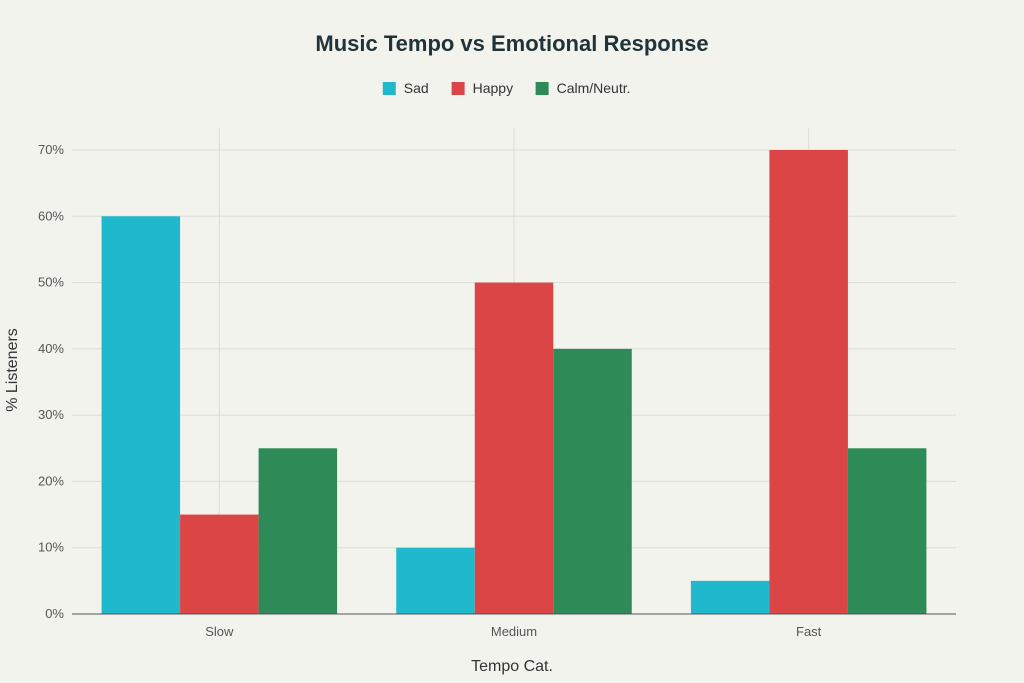 The image size is (1024, 683). What do you see at coordinates (51, 414) in the screenshot?
I see `y-tick-label: 30%` at bounding box center [51, 414].